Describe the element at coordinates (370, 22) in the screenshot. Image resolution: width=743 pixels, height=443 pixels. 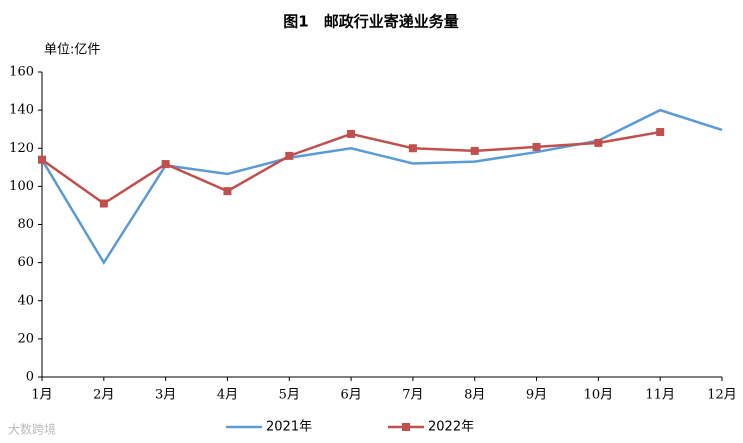
I see `chart-title: 图1 邮政行业寄递业务量` at that location.